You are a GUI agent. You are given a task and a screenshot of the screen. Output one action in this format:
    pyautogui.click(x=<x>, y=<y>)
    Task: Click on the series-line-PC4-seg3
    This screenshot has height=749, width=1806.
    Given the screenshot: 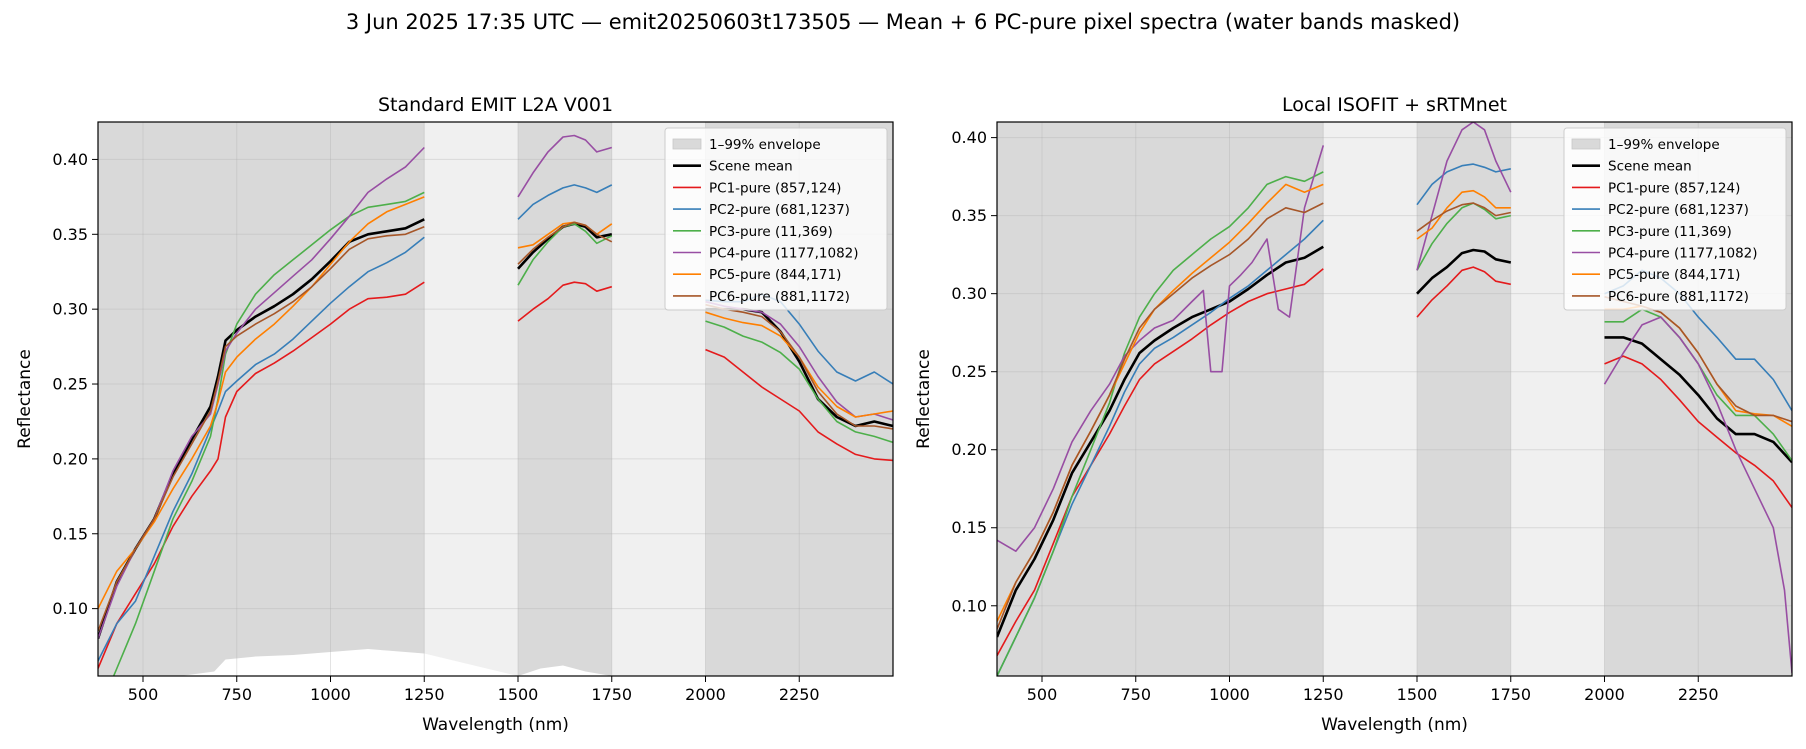 What is the action you would take?
    pyautogui.click(x=1697, y=494)
    